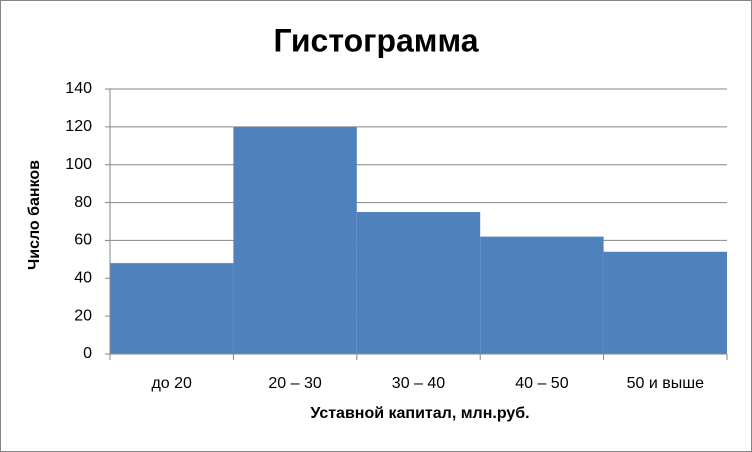 This screenshot has width=752, height=452. What do you see at coordinates (78, 164) in the screenshot?
I see `y-tick-label: 100` at bounding box center [78, 164].